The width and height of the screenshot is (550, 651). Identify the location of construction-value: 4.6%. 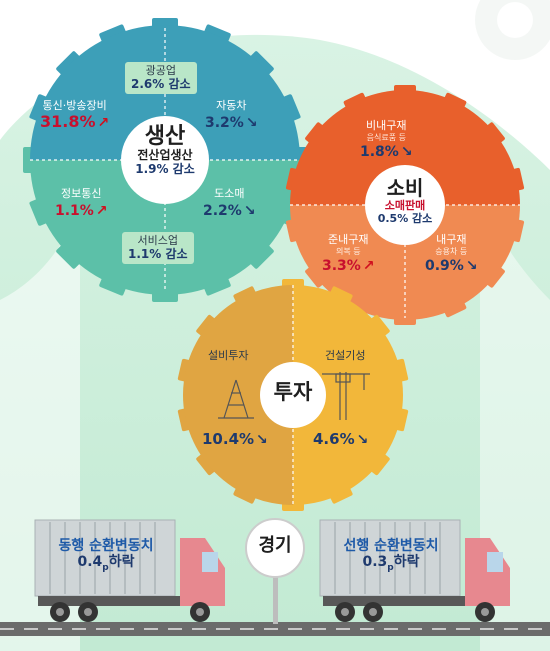
(334, 439).